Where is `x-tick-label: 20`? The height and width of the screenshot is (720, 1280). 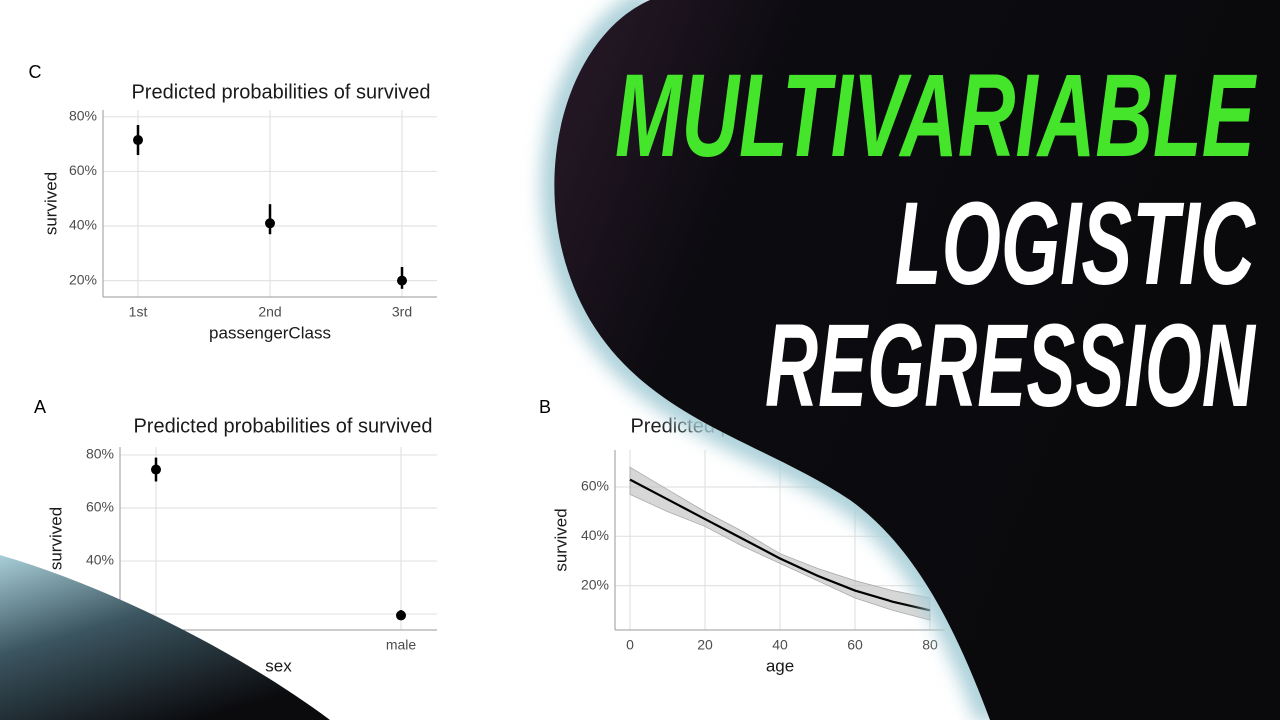 x-tick-label: 20 is located at coordinates (705, 645).